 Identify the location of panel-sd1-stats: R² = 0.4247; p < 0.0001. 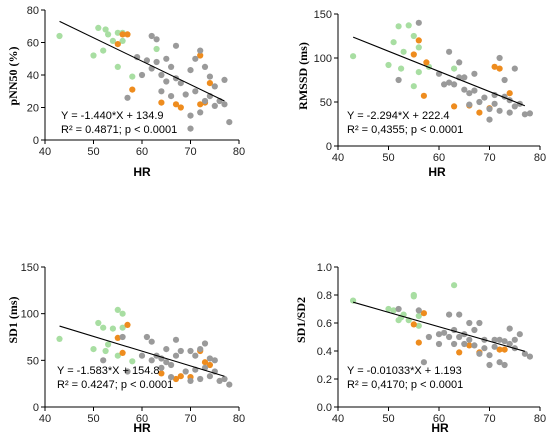
(115, 385).